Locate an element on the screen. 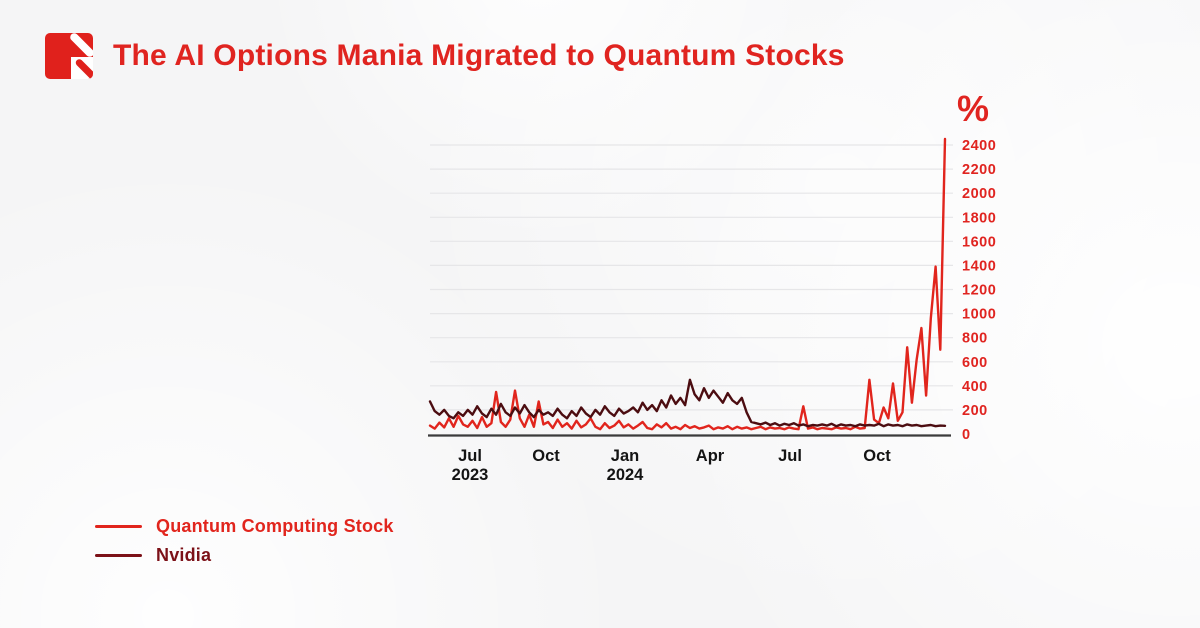 Image resolution: width=1200 pixels, height=628 pixels. y-tick-label: 2000 is located at coordinates (979, 194).